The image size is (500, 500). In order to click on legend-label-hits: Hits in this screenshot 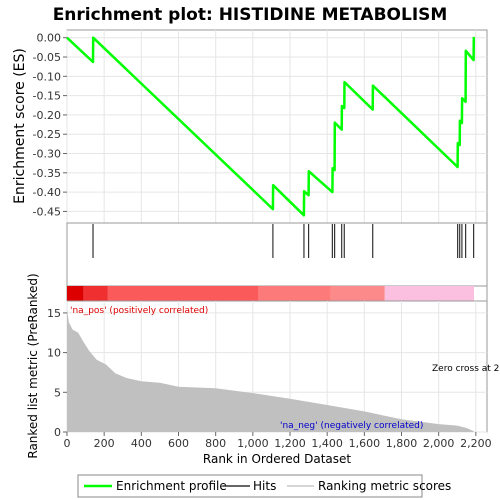, I will do `click(264, 486)`.